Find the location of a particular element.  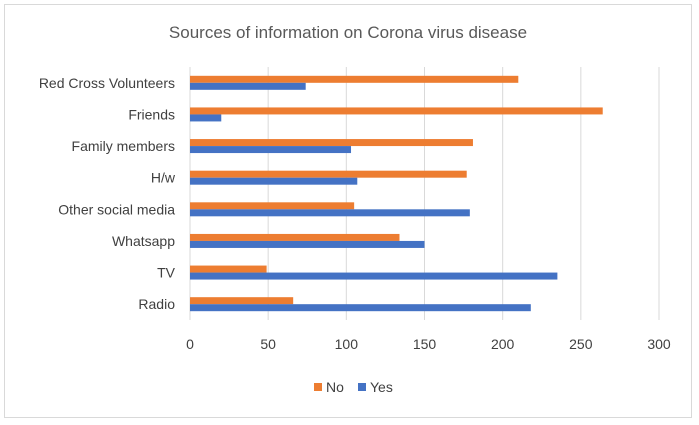

category-label: H/w is located at coordinates (163, 178).